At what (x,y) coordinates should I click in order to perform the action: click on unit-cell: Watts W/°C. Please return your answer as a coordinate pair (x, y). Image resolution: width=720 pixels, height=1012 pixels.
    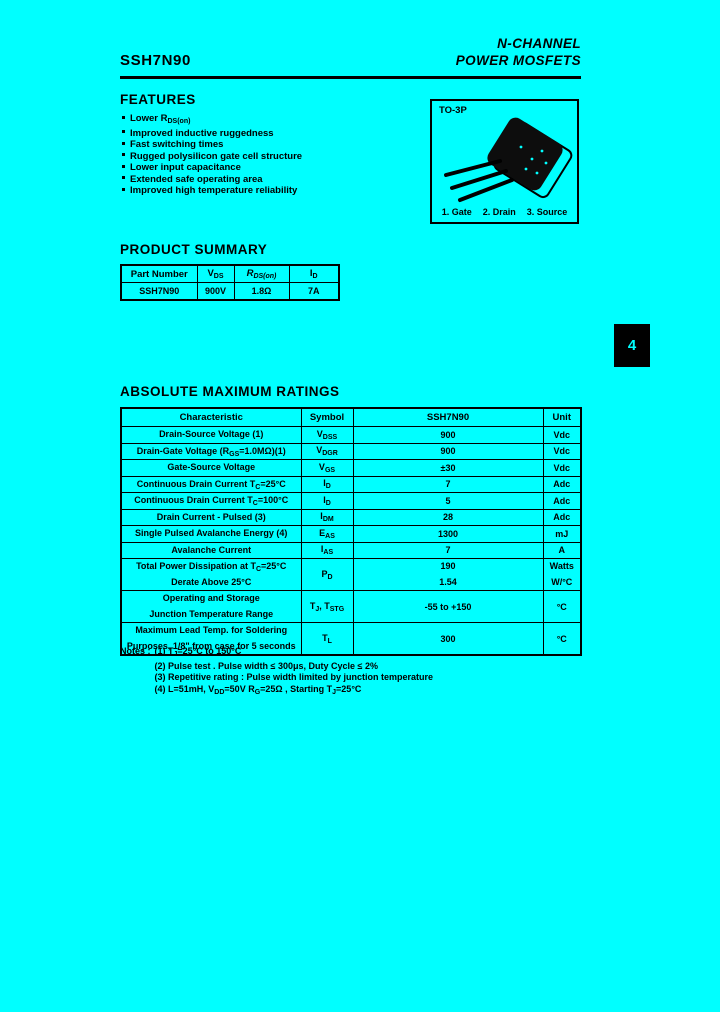
    Looking at the image, I should click on (562, 574).